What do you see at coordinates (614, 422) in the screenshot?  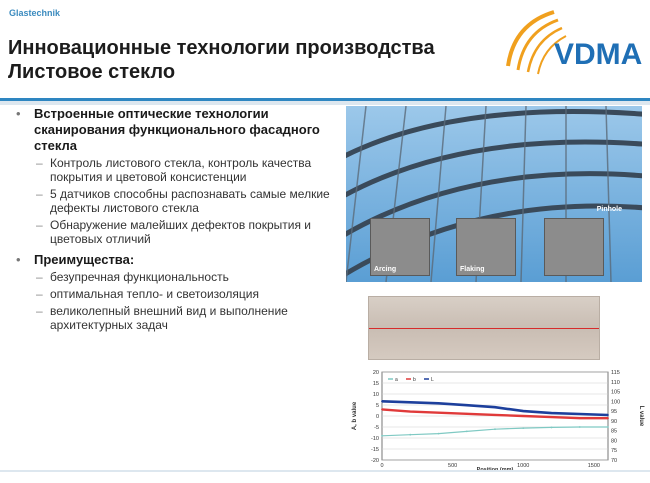 I see `y2-tick-label: 90` at bounding box center [614, 422].